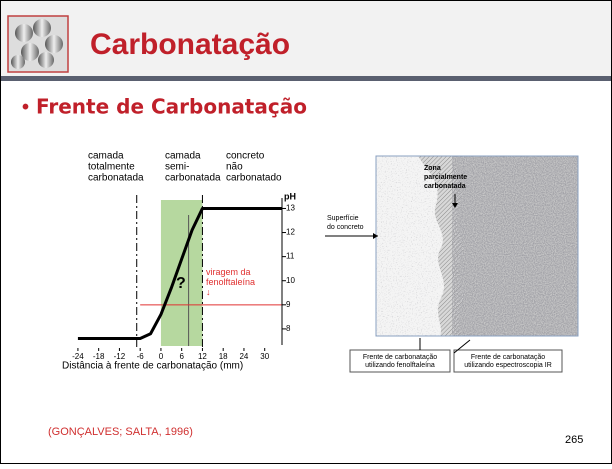 The height and width of the screenshot is (469, 612). What do you see at coordinates (264, 356) in the screenshot?
I see `x-tick-label: 30` at bounding box center [264, 356].